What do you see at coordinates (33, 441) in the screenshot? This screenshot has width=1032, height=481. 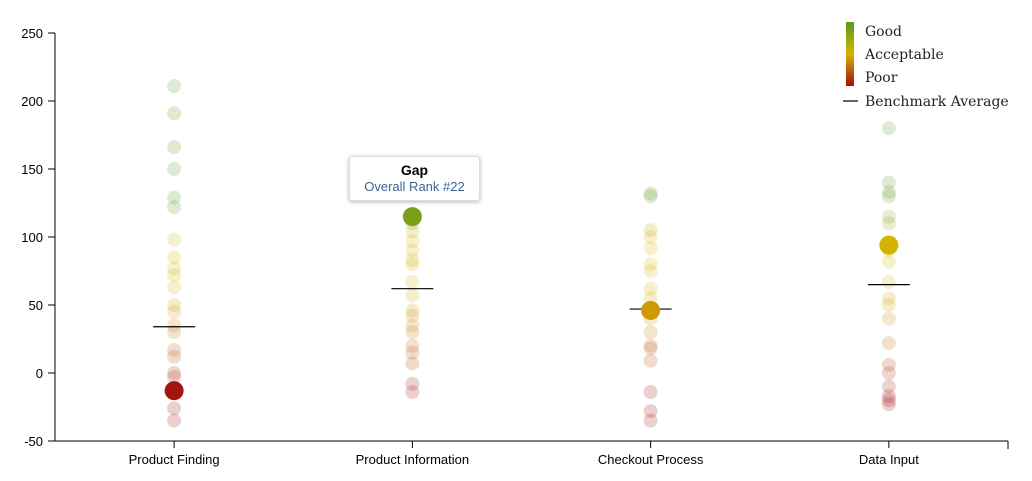 I see `y-tick-label: -50` at bounding box center [33, 441].